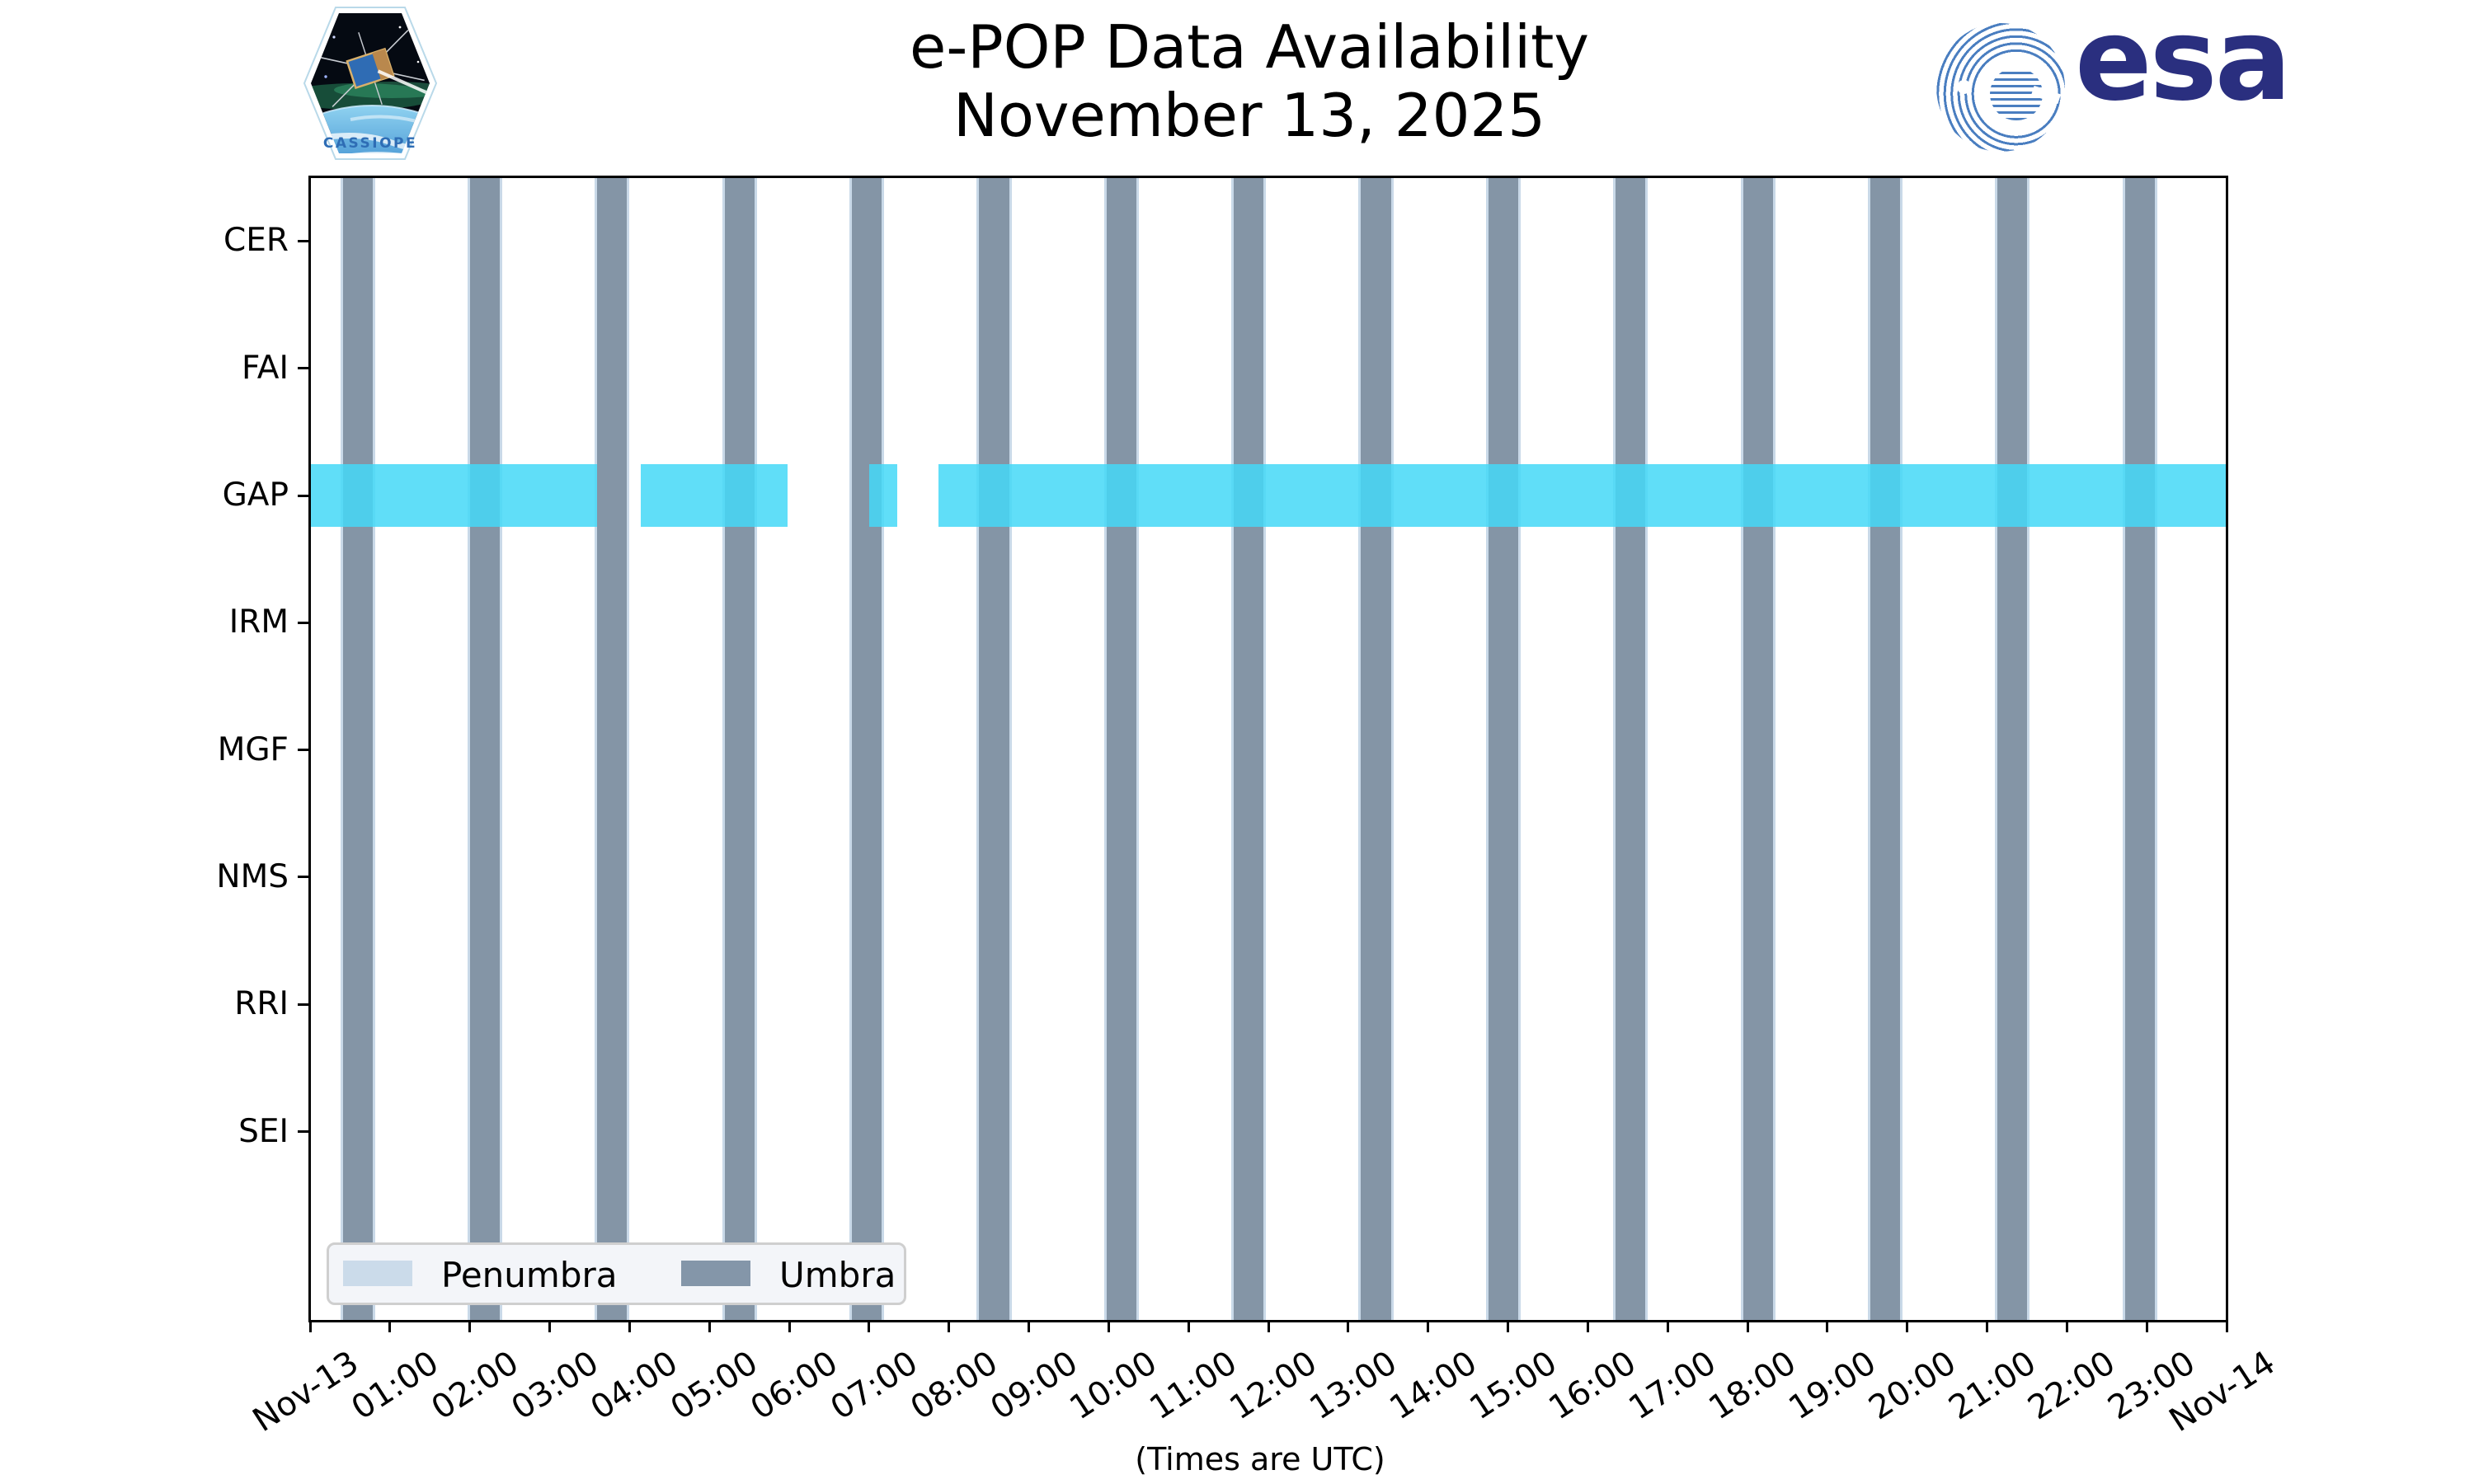 The width and height of the screenshot is (2474, 1484). Describe the element at coordinates (2183, 63) in the screenshot. I see `esa-wordmark: esa` at that location.